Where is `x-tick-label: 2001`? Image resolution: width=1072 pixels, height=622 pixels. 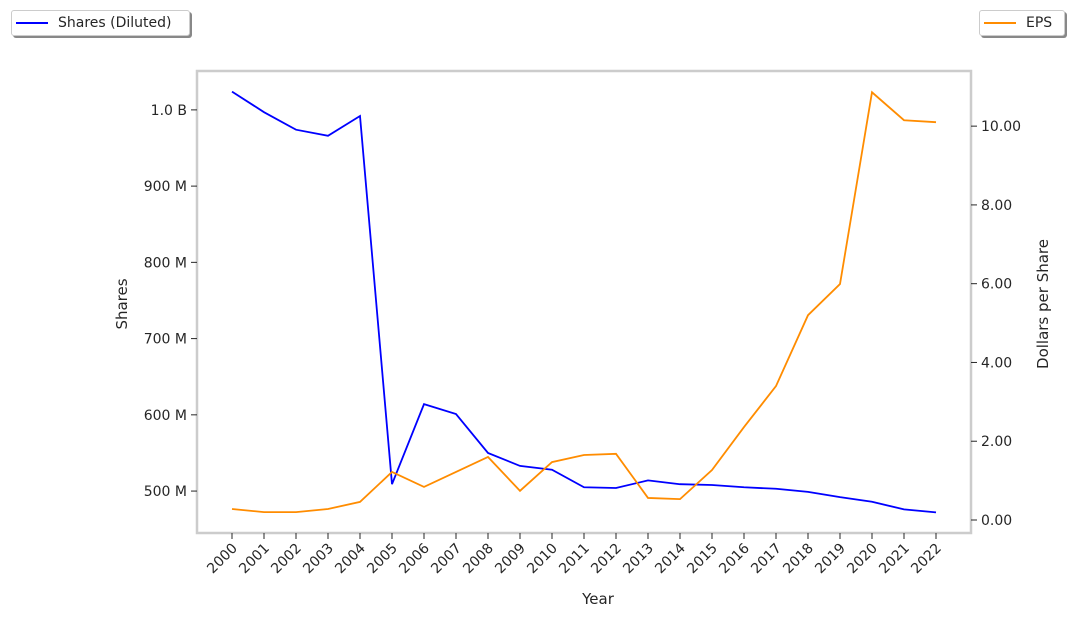
x-tick-label: 2001 is located at coordinates (254, 559).